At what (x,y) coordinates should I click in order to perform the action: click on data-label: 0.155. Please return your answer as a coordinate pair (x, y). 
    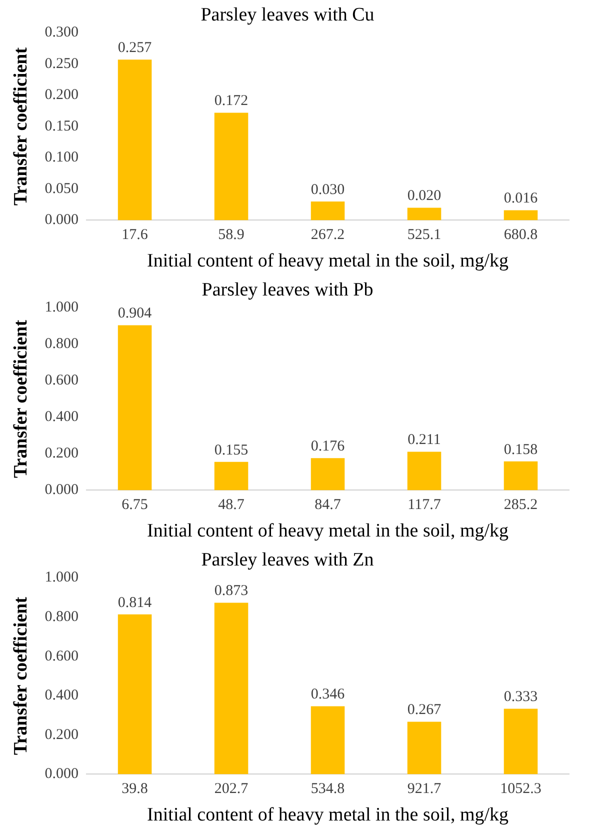
    Looking at the image, I should click on (231, 450).